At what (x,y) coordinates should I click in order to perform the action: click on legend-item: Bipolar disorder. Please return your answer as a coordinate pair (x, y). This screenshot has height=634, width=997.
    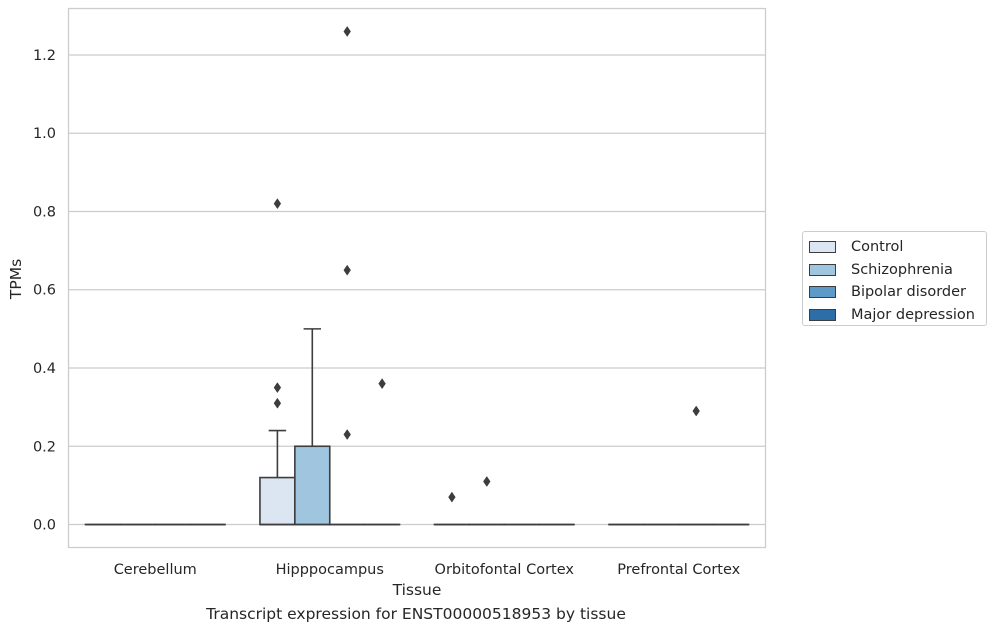
    Looking at the image, I should click on (897, 292).